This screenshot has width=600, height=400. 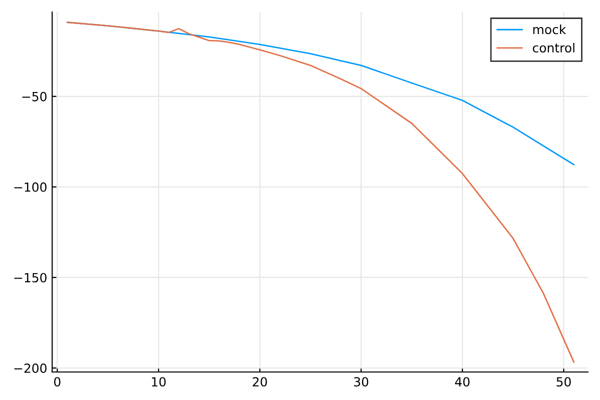 What do you see at coordinates (549, 29) in the screenshot?
I see `legend-label: mock` at bounding box center [549, 29].